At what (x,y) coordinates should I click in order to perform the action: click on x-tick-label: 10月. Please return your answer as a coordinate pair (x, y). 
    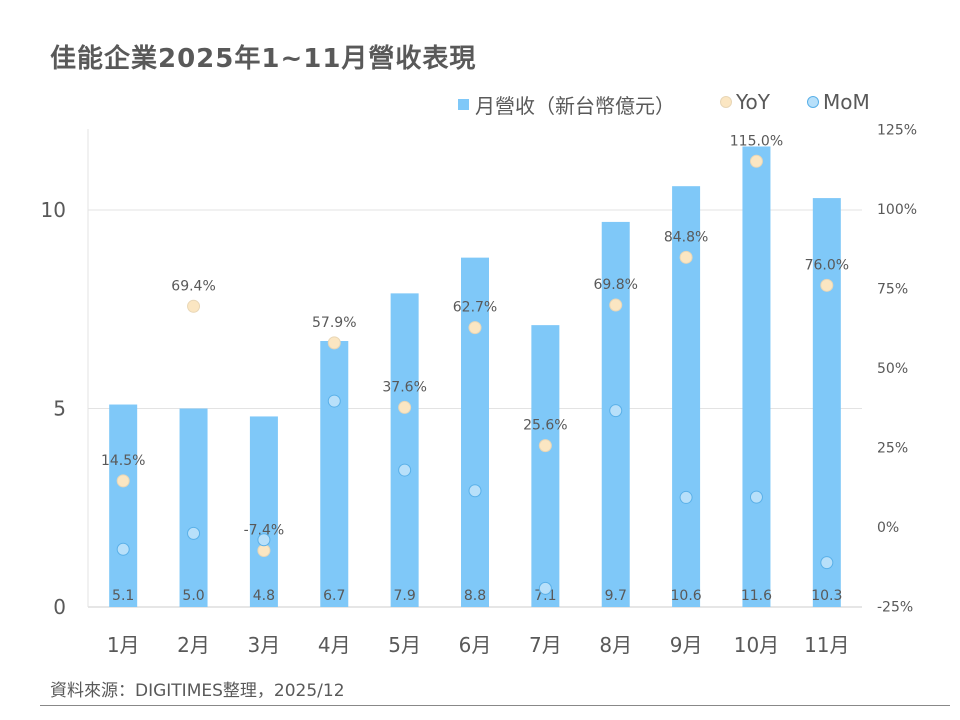
    Looking at the image, I should click on (756, 645).